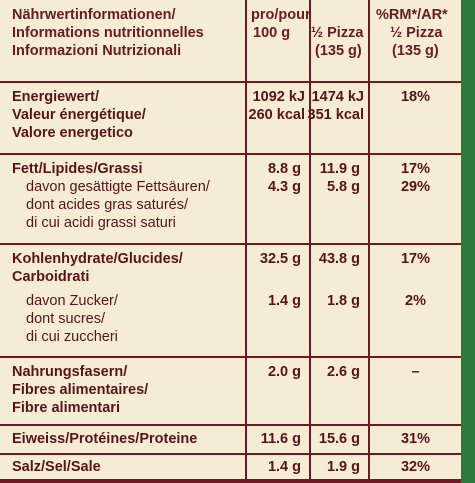 The image size is (475, 483). I want to click on header-half-pizza-cell: ½ Pizza (135 g), so click(339, 40).